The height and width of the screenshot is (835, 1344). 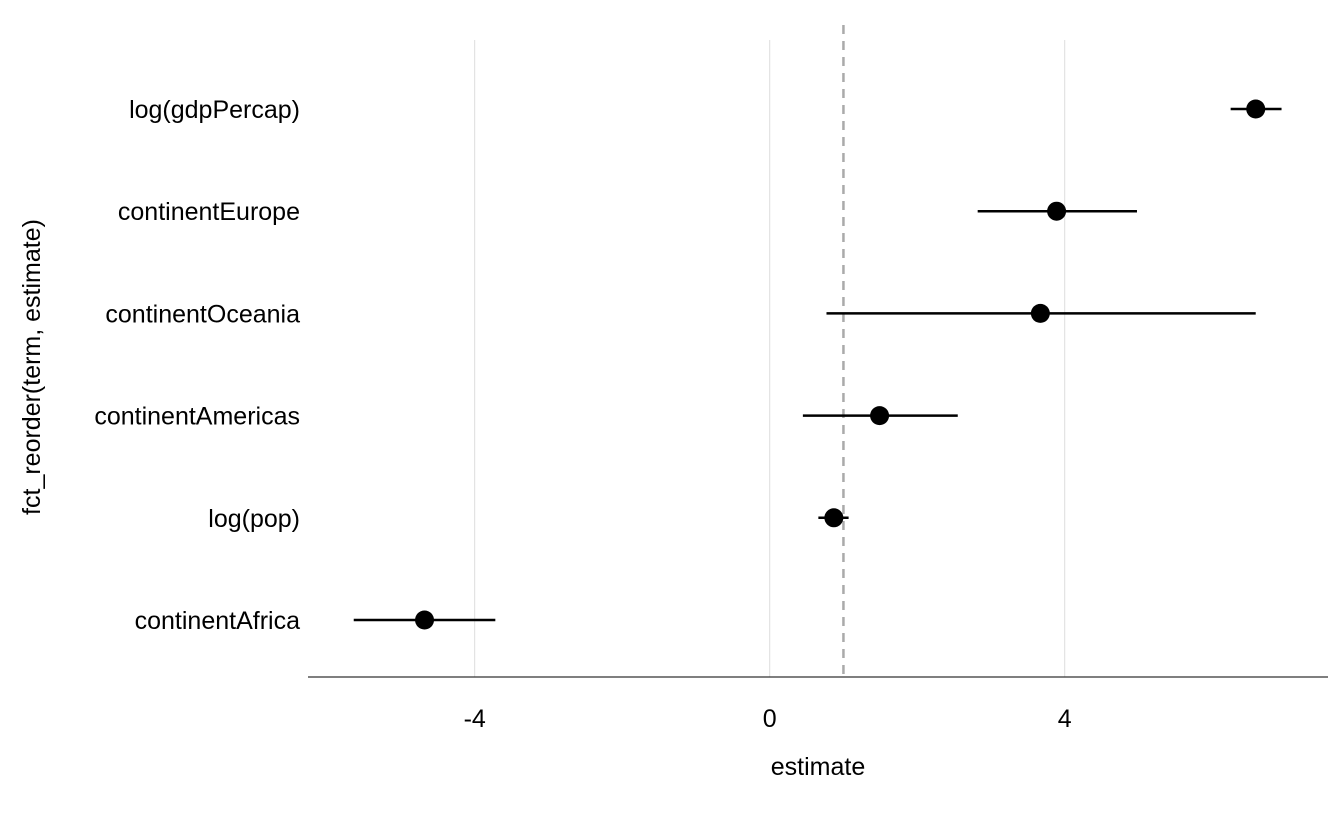 What do you see at coordinates (475, 719) in the screenshot?
I see `x-tick-label: -4` at bounding box center [475, 719].